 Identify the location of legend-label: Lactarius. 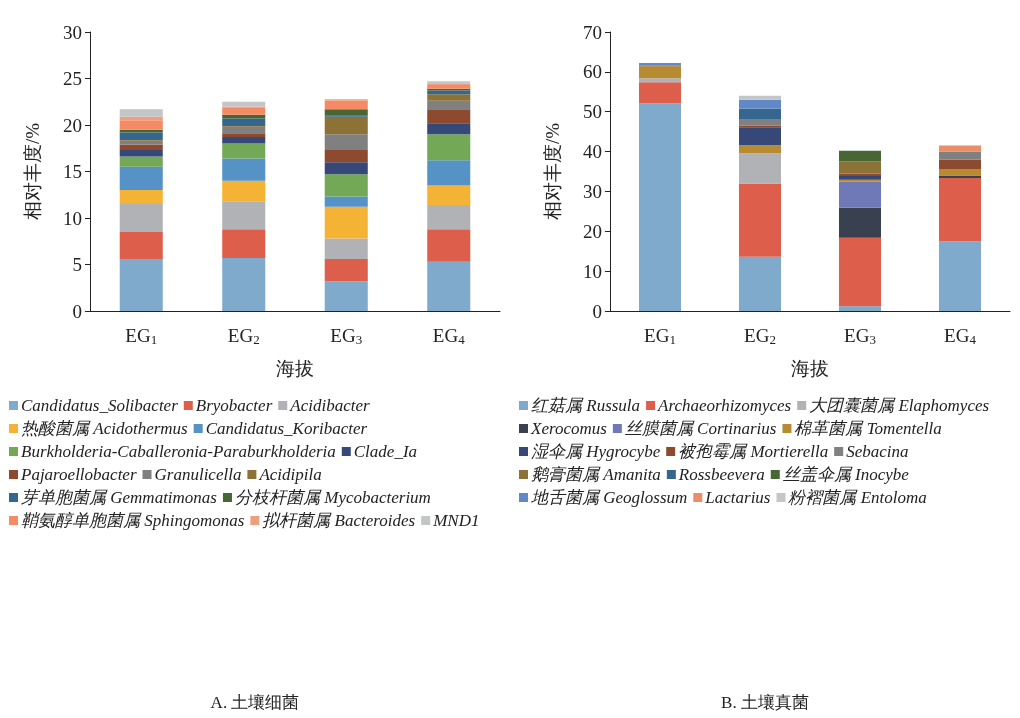
(737, 497).